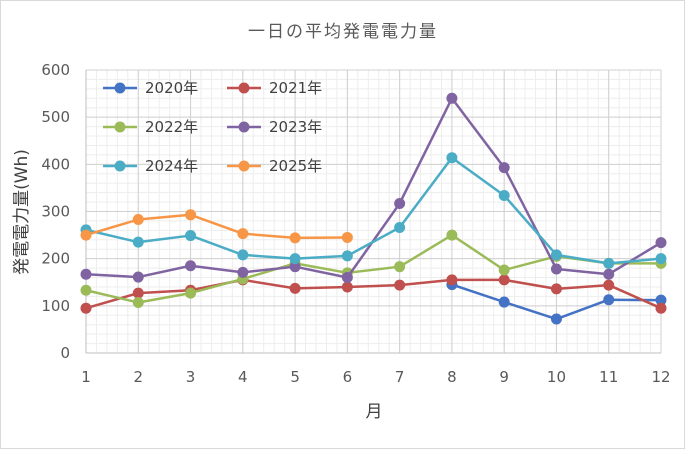 The image size is (685, 449). What do you see at coordinates (55, 70) in the screenshot?
I see `y-tick-label: 600` at bounding box center [55, 70].